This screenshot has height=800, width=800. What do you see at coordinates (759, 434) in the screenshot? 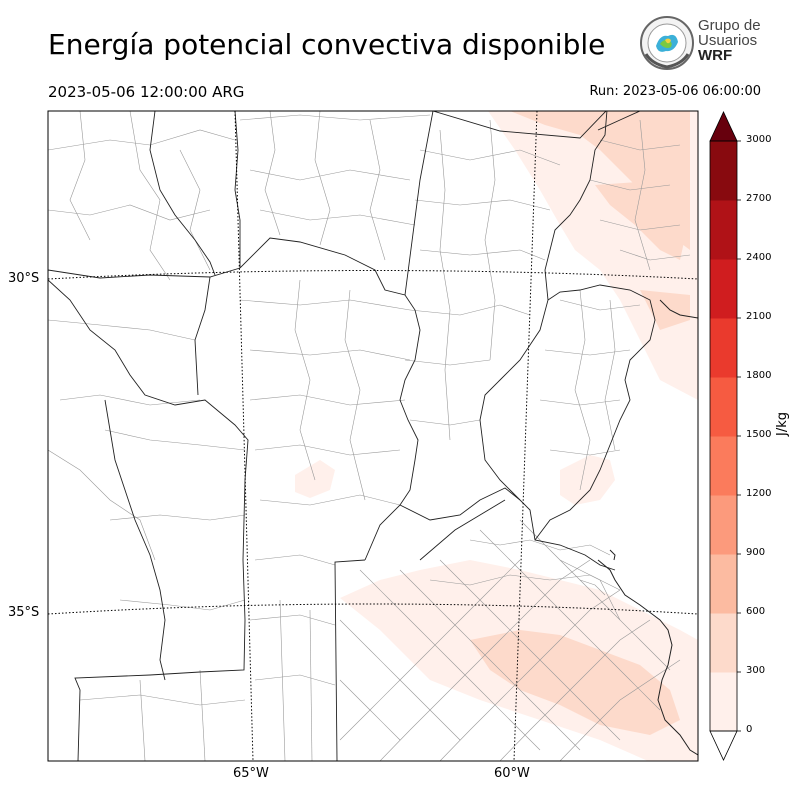
I see `colorbar-tick-label: 1500` at bounding box center [759, 434].